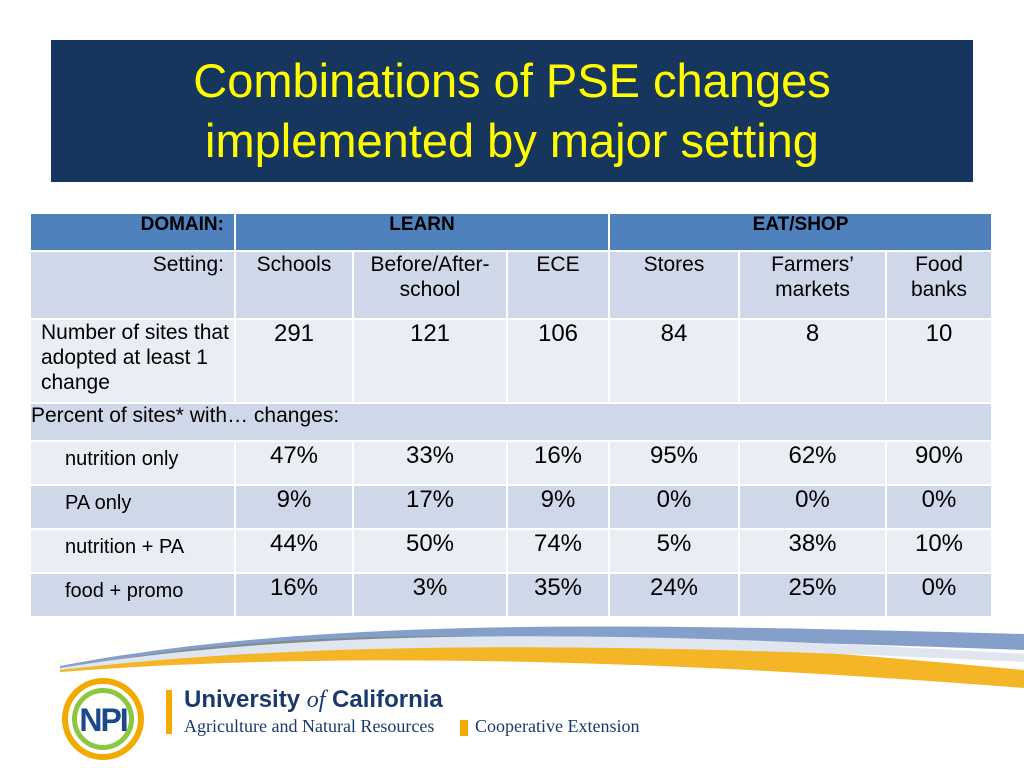 This screenshot has width=1024, height=768. Describe the element at coordinates (812, 463) in the screenshot. I see `table-cell: 62%` at that location.